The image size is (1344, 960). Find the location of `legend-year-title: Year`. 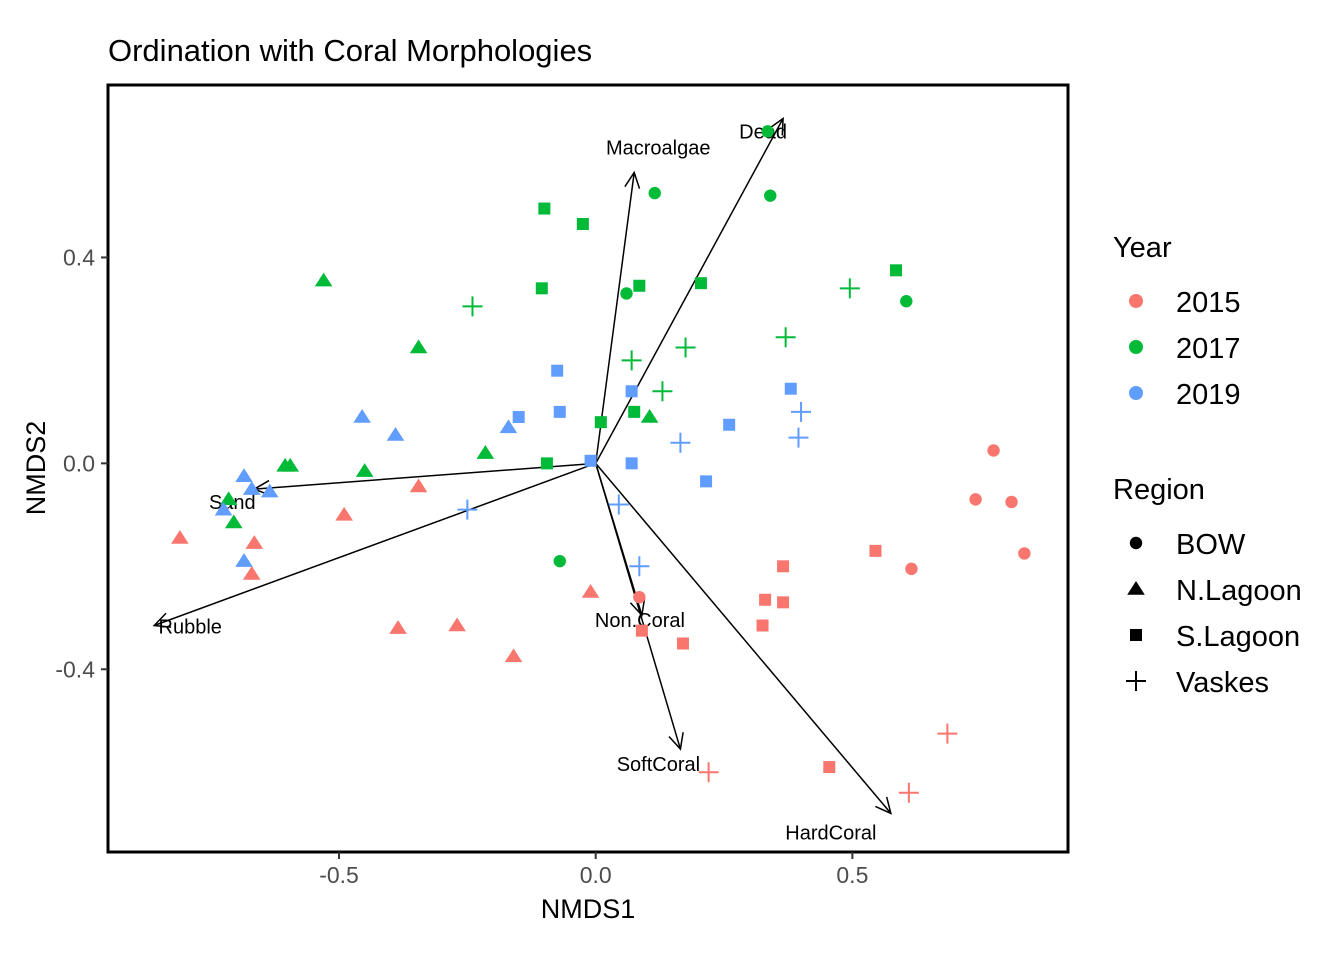

legend-year-title: Year is located at coordinates (1142, 248).